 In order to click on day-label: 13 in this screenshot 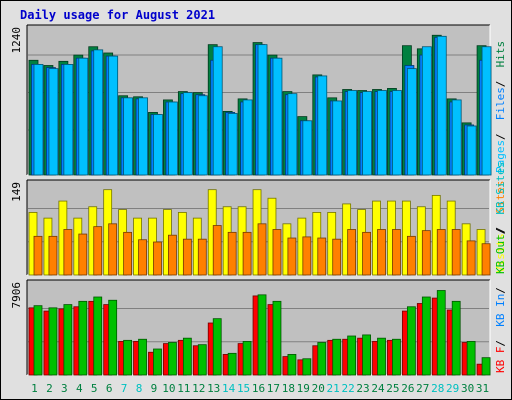, I will do `click(213, 388)`.